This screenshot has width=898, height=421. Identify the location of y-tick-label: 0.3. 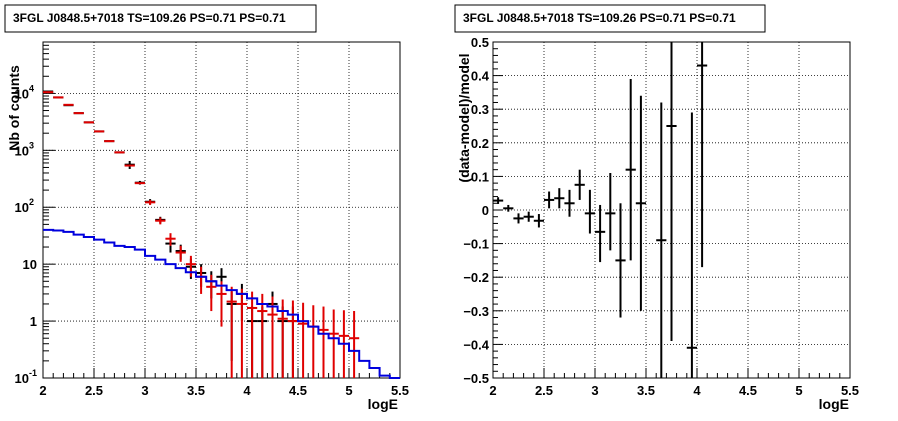
(480, 109).